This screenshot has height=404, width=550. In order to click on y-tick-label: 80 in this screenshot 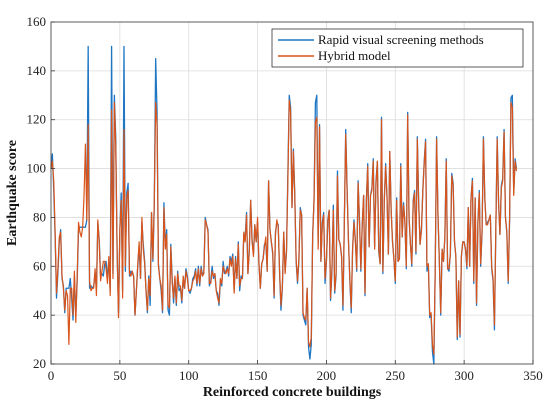, I will do `click(39, 216)`.